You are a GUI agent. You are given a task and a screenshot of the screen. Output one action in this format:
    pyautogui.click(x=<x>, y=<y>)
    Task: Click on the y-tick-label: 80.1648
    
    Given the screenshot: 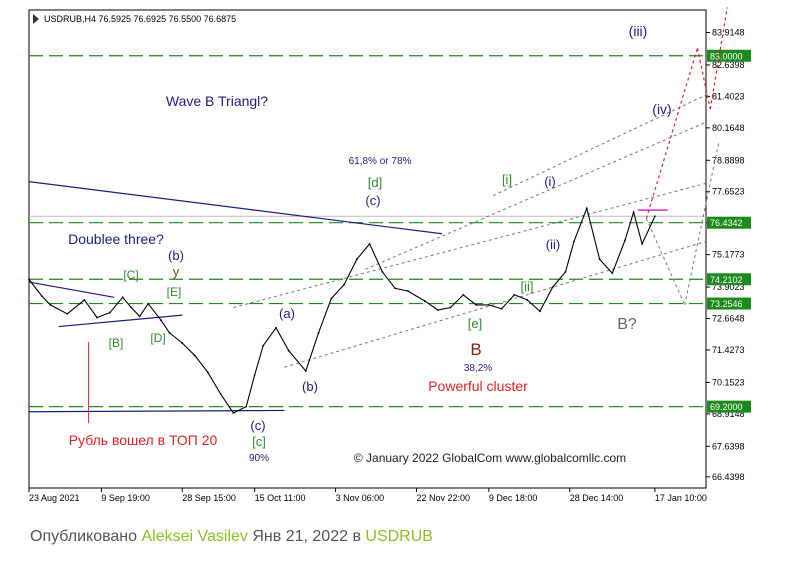 What is the action you would take?
    pyautogui.click(x=728, y=128)
    